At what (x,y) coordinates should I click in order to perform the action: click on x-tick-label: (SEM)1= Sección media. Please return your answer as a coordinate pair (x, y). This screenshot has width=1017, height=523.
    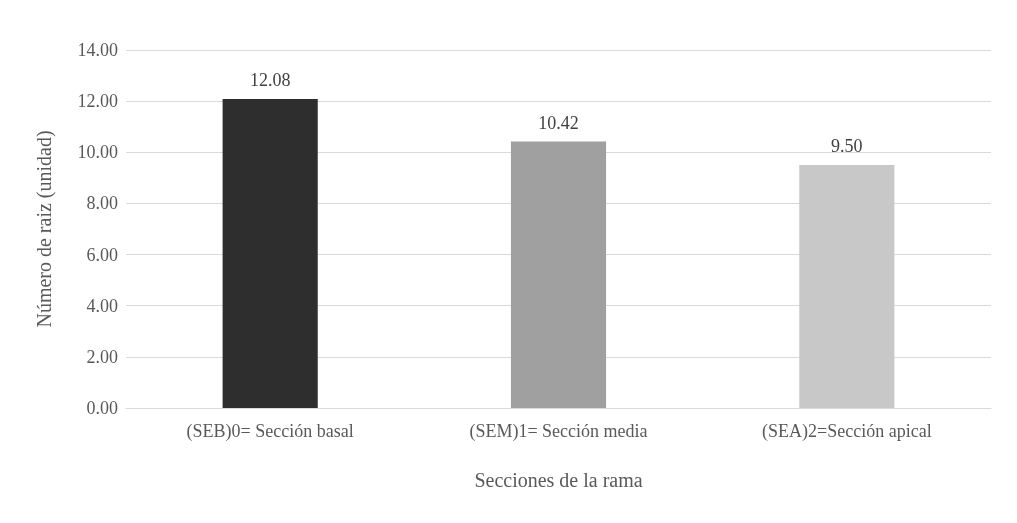
    Looking at the image, I should click on (558, 431).